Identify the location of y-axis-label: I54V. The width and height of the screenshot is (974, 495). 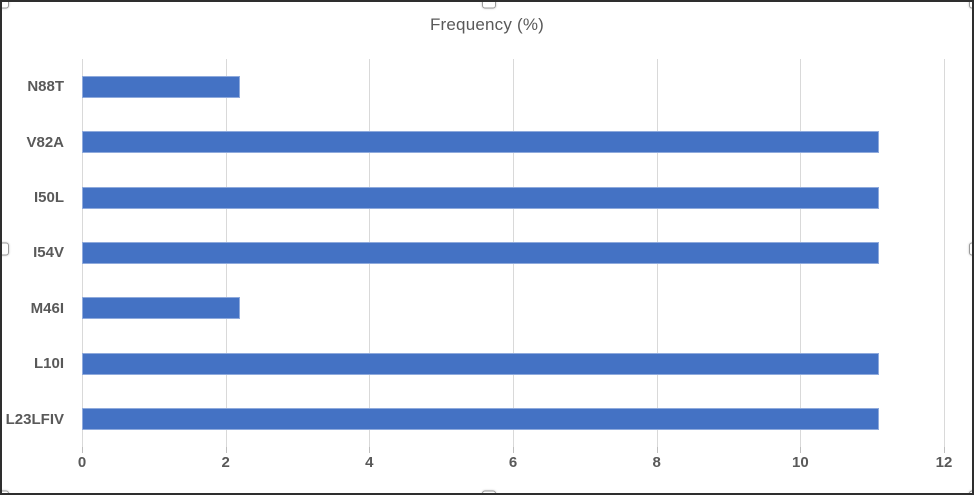
(48, 253).